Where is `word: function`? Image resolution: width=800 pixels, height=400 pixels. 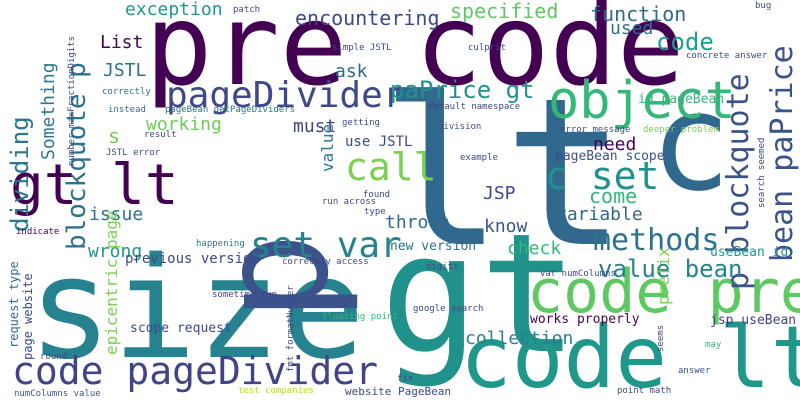 word: function is located at coordinates (638, 14).